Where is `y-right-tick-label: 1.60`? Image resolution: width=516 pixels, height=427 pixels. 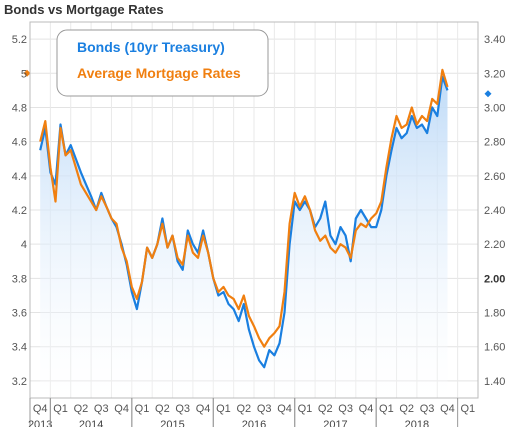
y-right-tick-label: 1.60 is located at coordinates (494, 348).